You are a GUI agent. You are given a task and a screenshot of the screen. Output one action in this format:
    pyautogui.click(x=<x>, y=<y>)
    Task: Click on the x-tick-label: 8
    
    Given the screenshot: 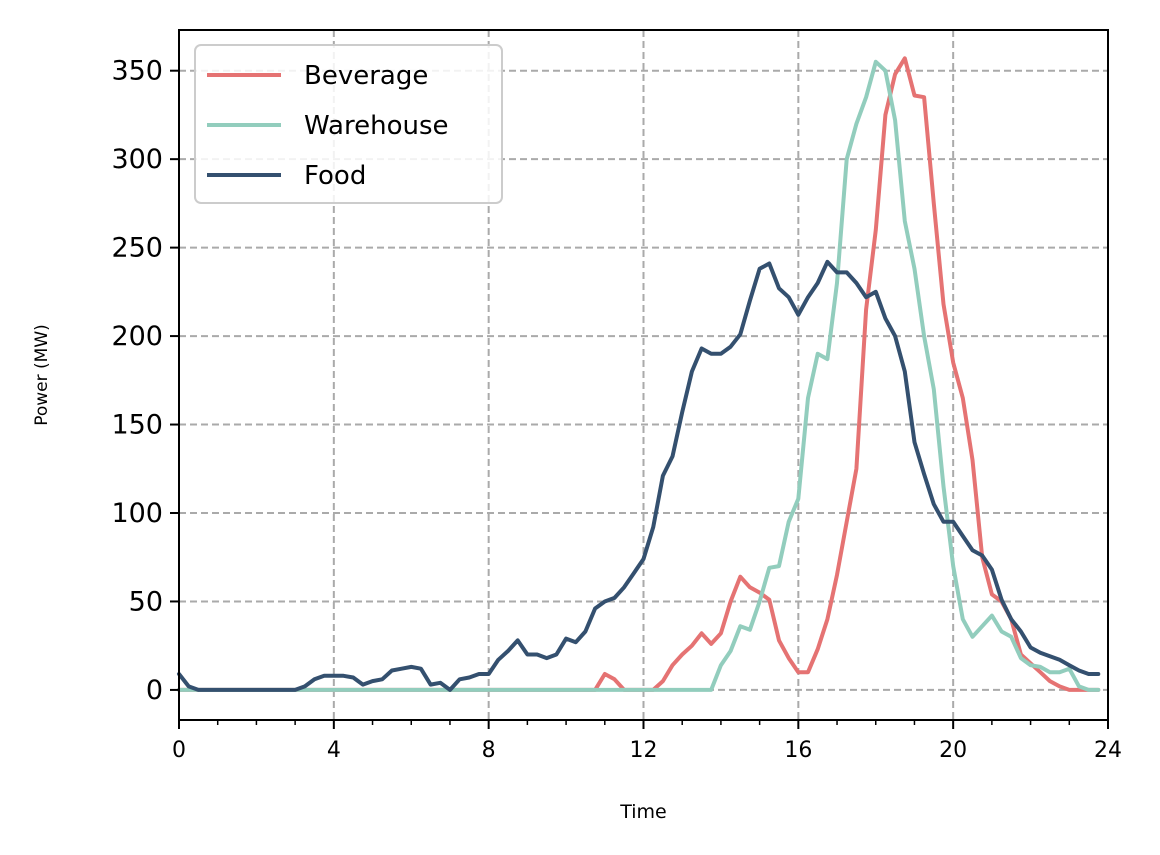 What is the action you would take?
    pyautogui.click(x=489, y=750)
    